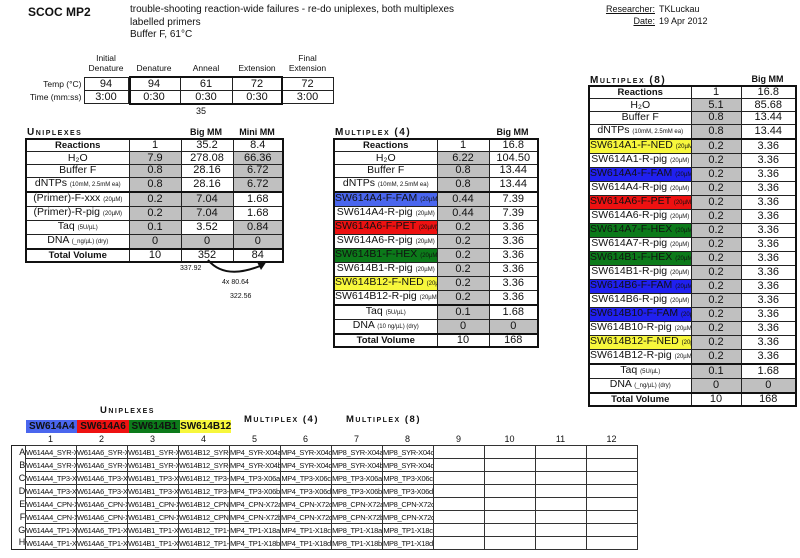  What do you see at coordinates (258, 158) in the screenshot?
I see `volume-cell: 66.36` at bounding box center [258, 158].